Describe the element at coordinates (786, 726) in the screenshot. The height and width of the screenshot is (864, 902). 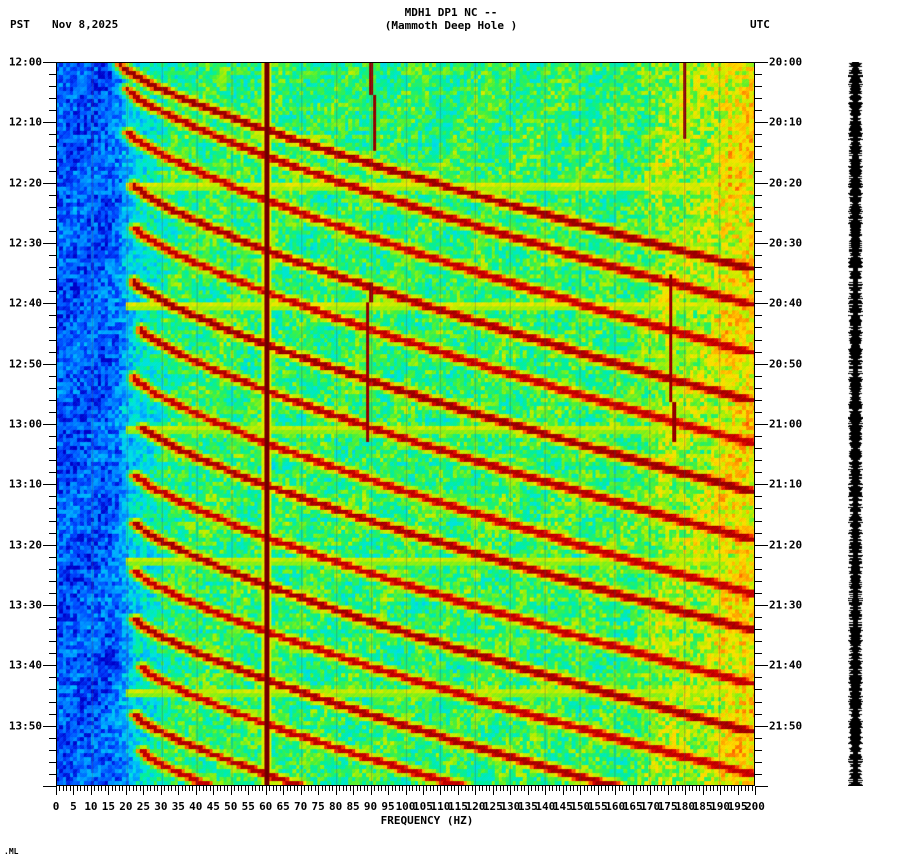
I see `utc-time-label: 21:50` at that location.